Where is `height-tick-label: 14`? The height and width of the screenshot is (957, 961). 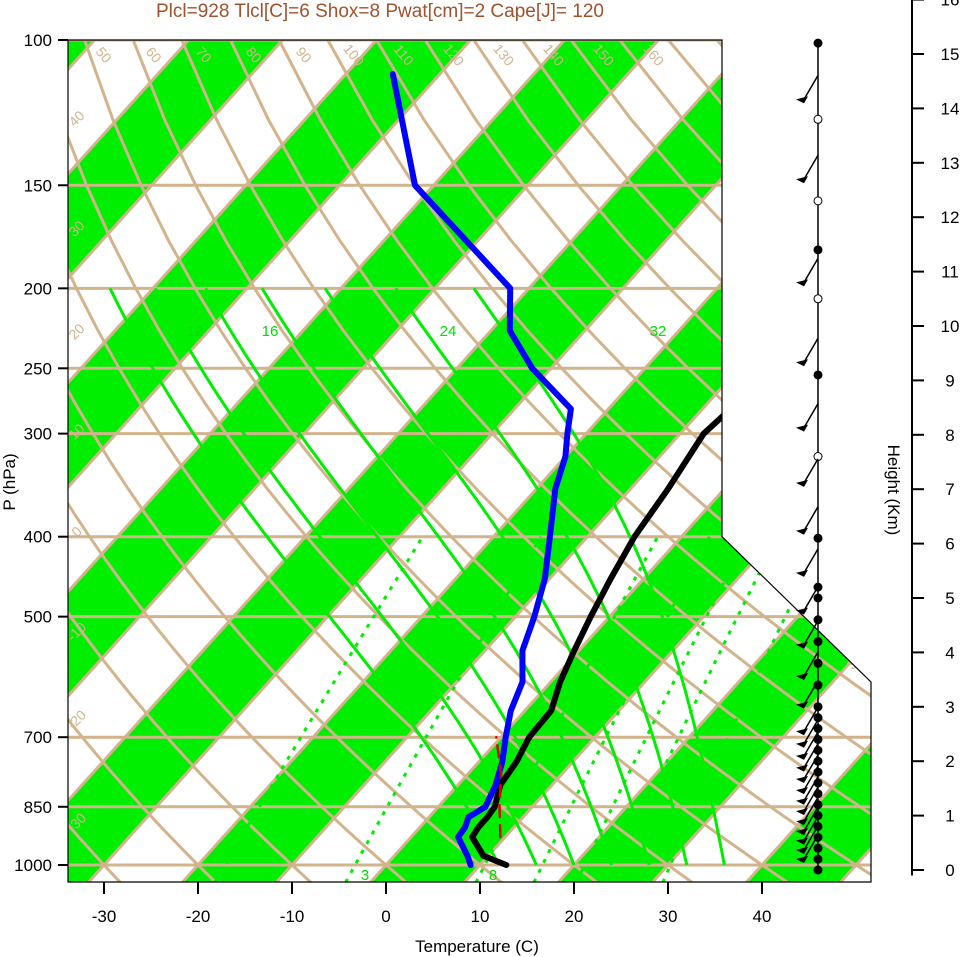
height-tick-label: 14 is located at coordinates (950, 108).